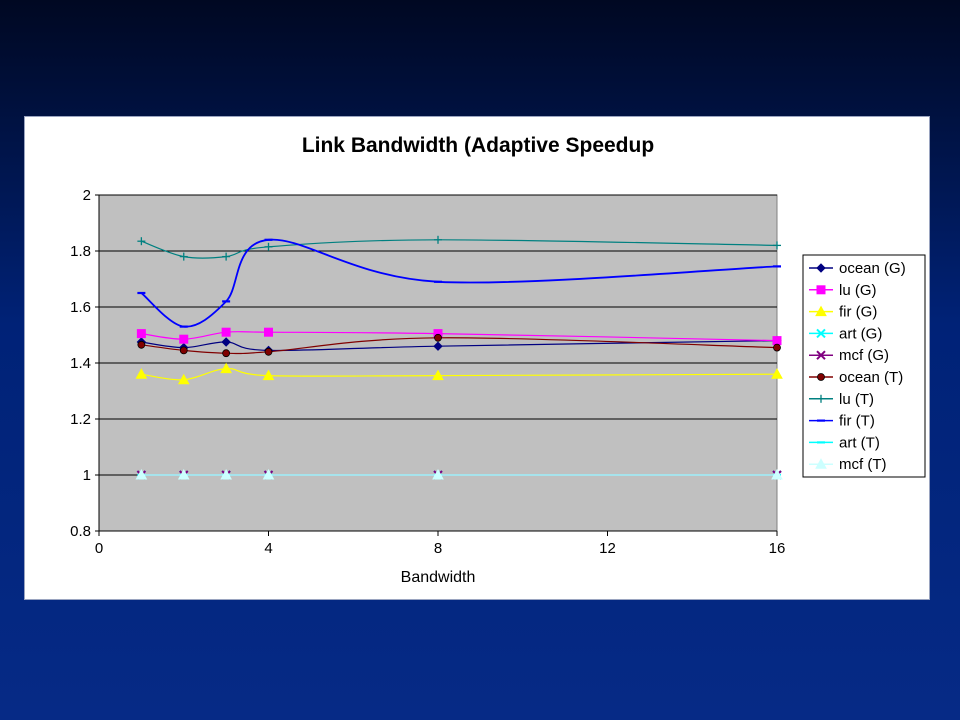 The image size is (960, 720). What do you see at coordinates (478, 145) in the screenshot?
I see `chart-title: Link Bandwidth (Adaptive Speedup` at bounding box center [478, 145].